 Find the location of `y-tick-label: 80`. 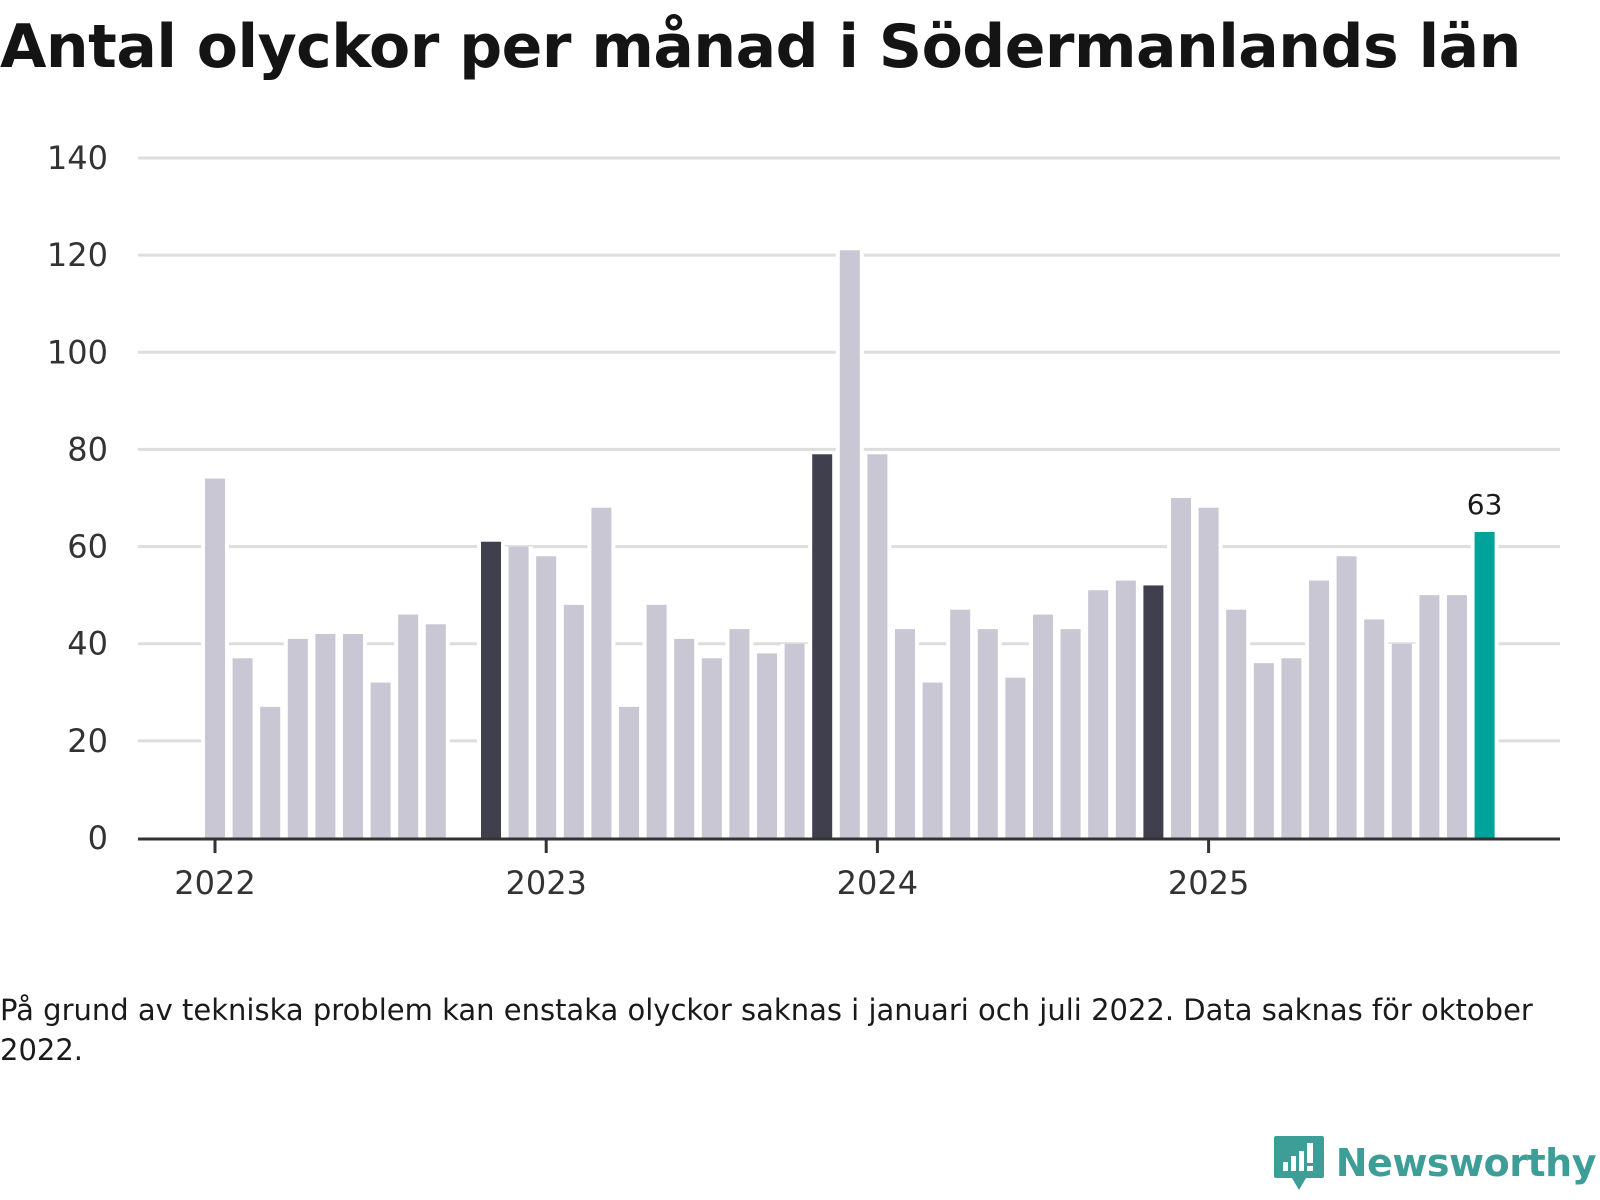

y-tick-label: 80 is located at coordinates (87, 449).